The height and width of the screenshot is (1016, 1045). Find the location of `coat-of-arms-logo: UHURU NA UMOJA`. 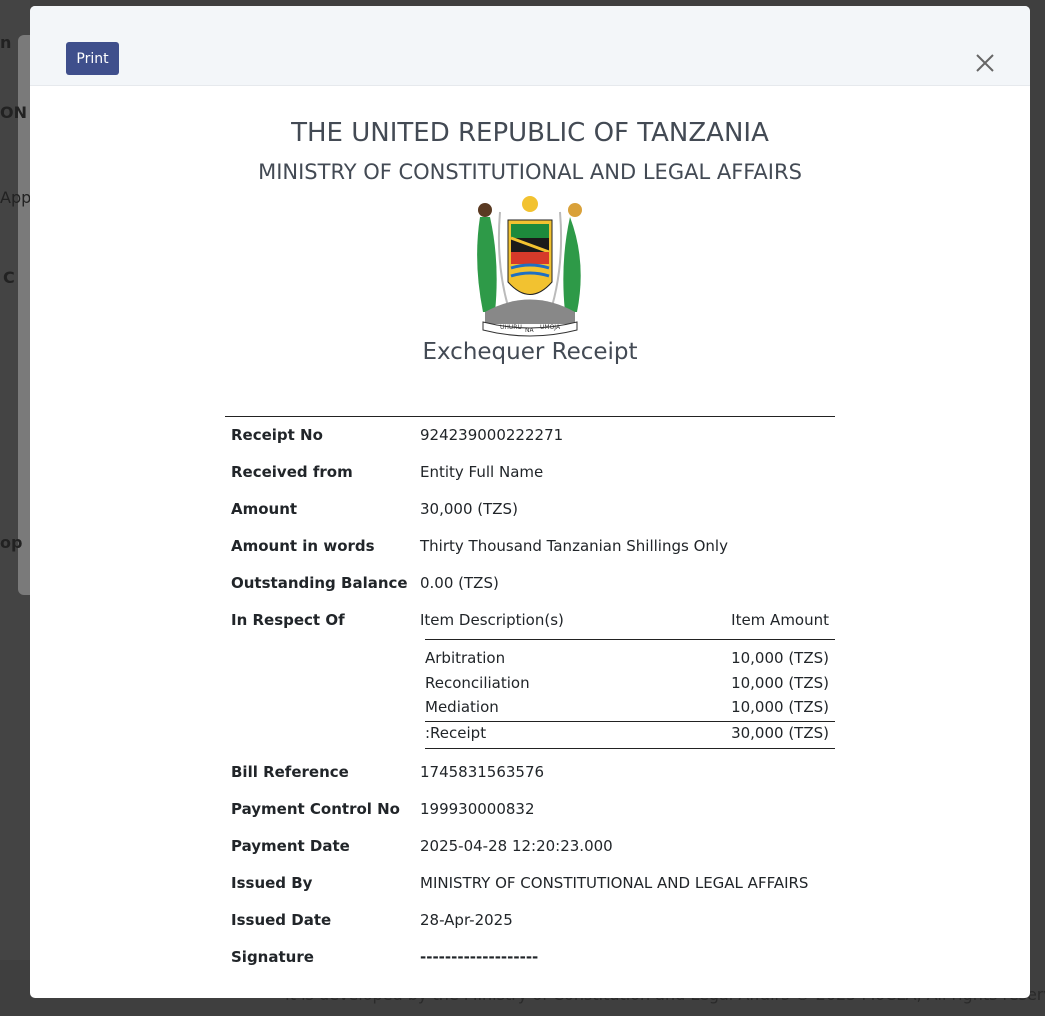

coat-of-arms-logo: UHURU NA UMOJA is located at coordinates (529, 266).